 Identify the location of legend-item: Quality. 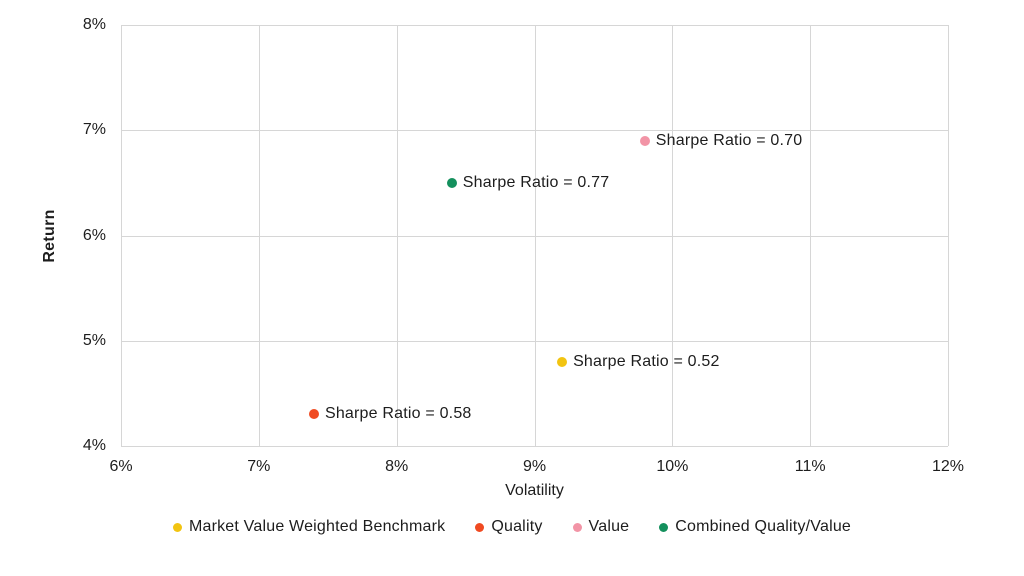
(508, 527).